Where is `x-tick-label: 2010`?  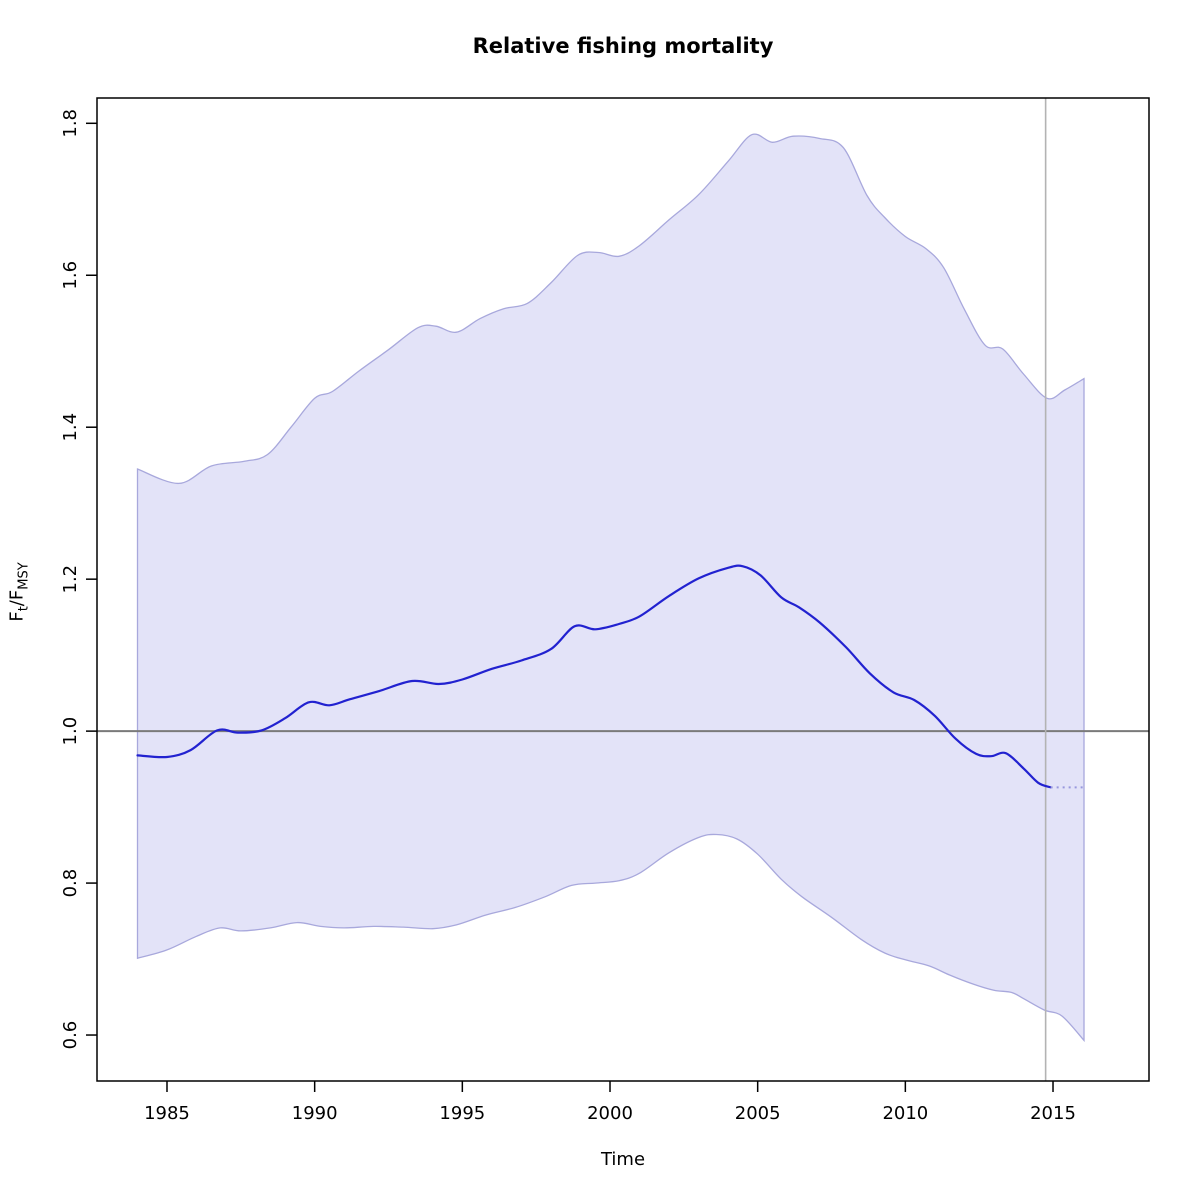
x-tick-label: 2010 is located at coordinates (905, 1113).